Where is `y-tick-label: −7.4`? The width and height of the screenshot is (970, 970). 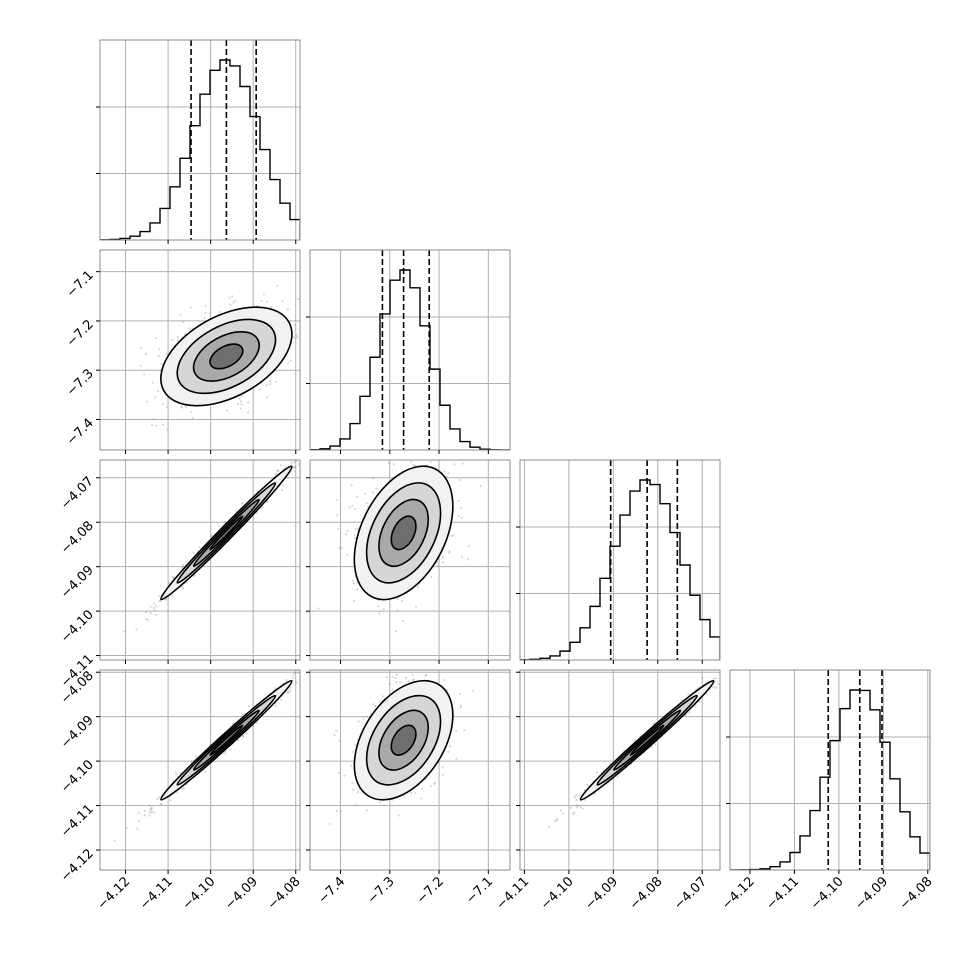
y-tick-label: −7.4 is located at coordinates (80, 432).